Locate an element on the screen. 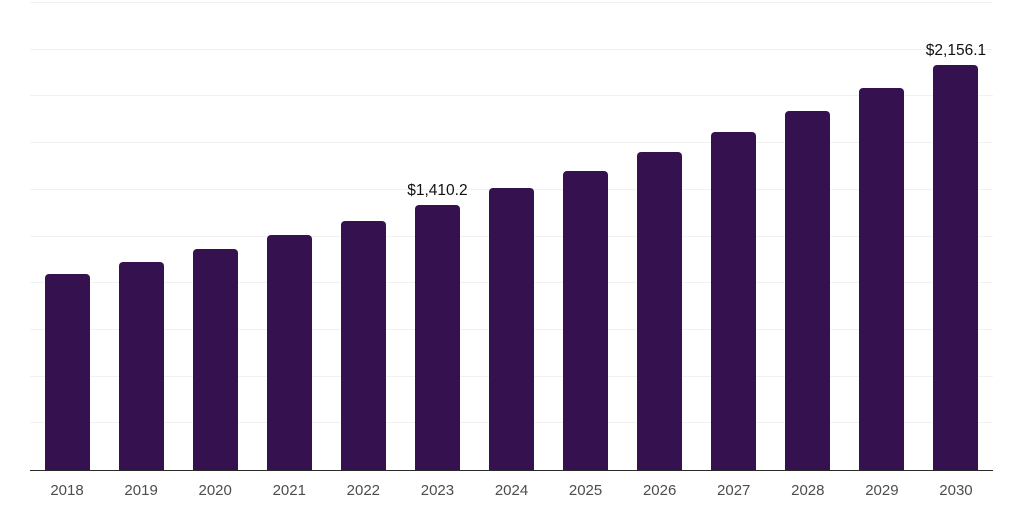 This screenshot has height=512, width=1024. x-tick-label: 2019 is located at coordinates (141, 490).